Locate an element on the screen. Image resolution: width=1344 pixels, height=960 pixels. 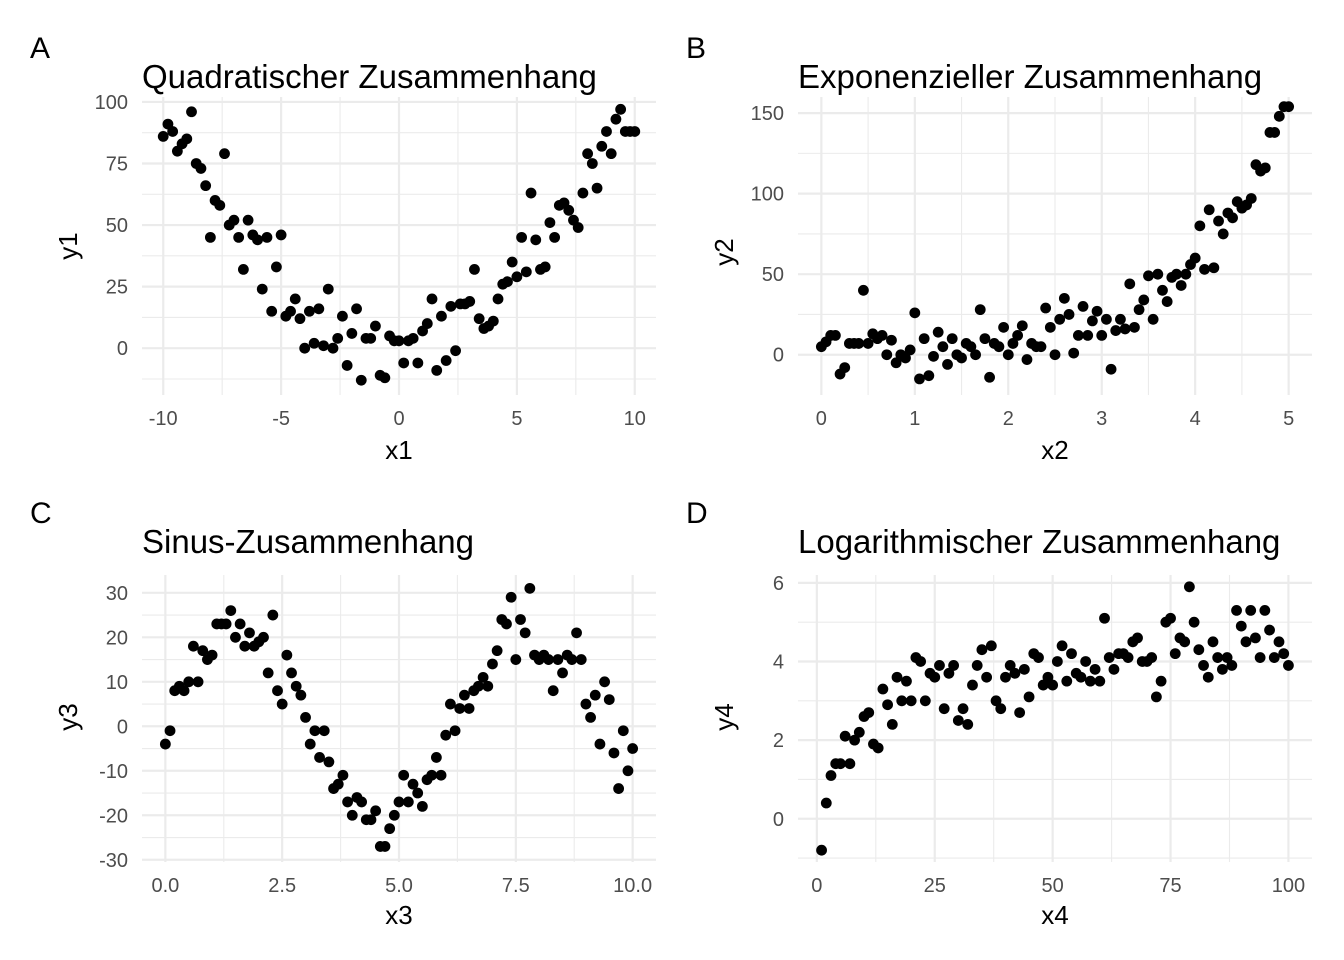
panel-a-grid is located at coordinates (399, 246).